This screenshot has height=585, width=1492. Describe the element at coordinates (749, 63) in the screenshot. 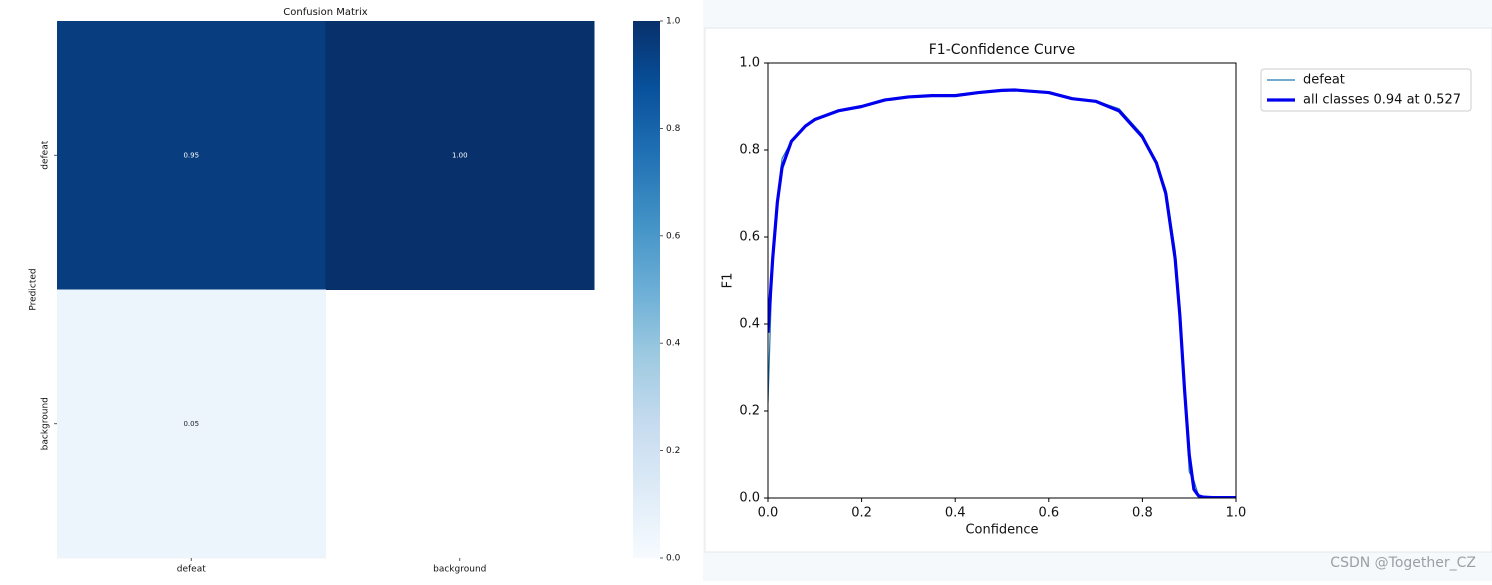

I see `y-tick-label: 1.0` at that location.